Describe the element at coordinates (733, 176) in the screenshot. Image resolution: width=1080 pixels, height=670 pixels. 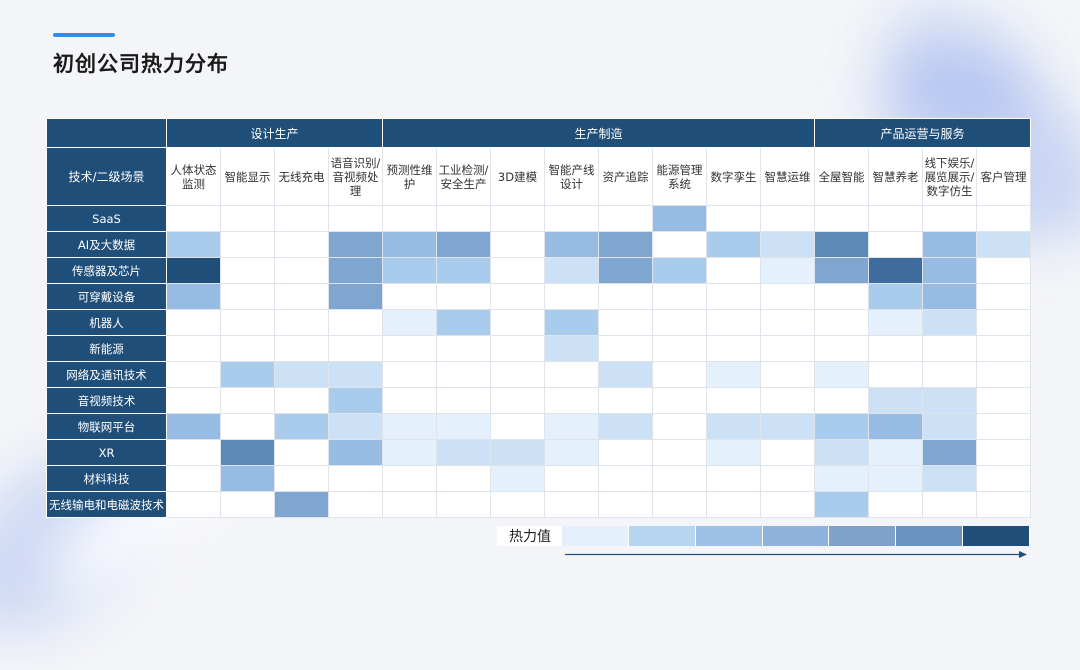
I see `column-header: 数字孪生` at that location.